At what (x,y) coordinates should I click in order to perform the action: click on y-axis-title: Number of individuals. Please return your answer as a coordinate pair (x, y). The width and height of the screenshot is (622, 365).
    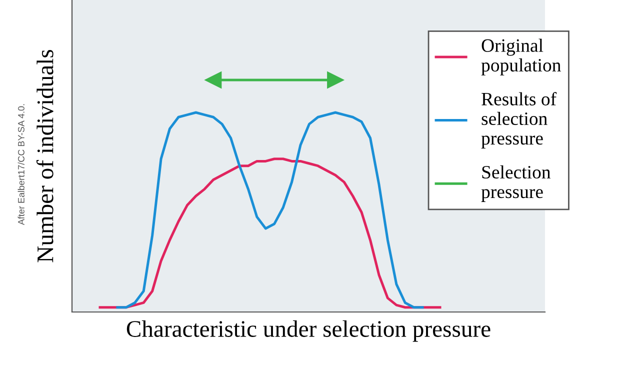
    Looking at the image, I should click on (45, 156).